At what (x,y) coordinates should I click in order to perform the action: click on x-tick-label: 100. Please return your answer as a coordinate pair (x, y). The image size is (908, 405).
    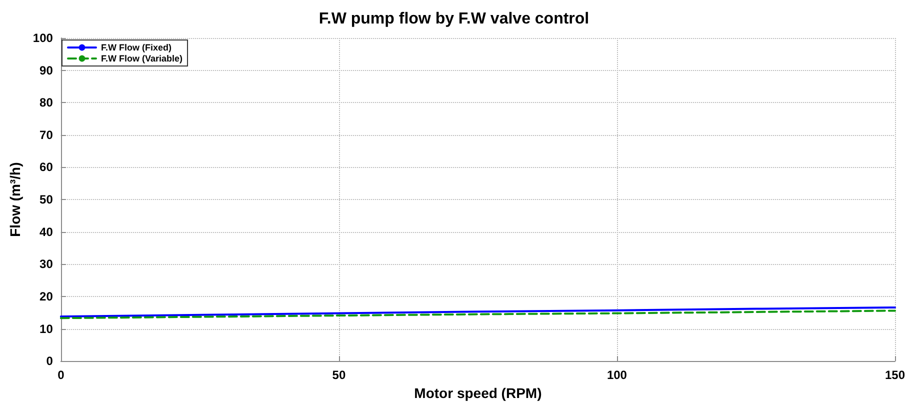
    Looking at the image, I should click on (617, 375).